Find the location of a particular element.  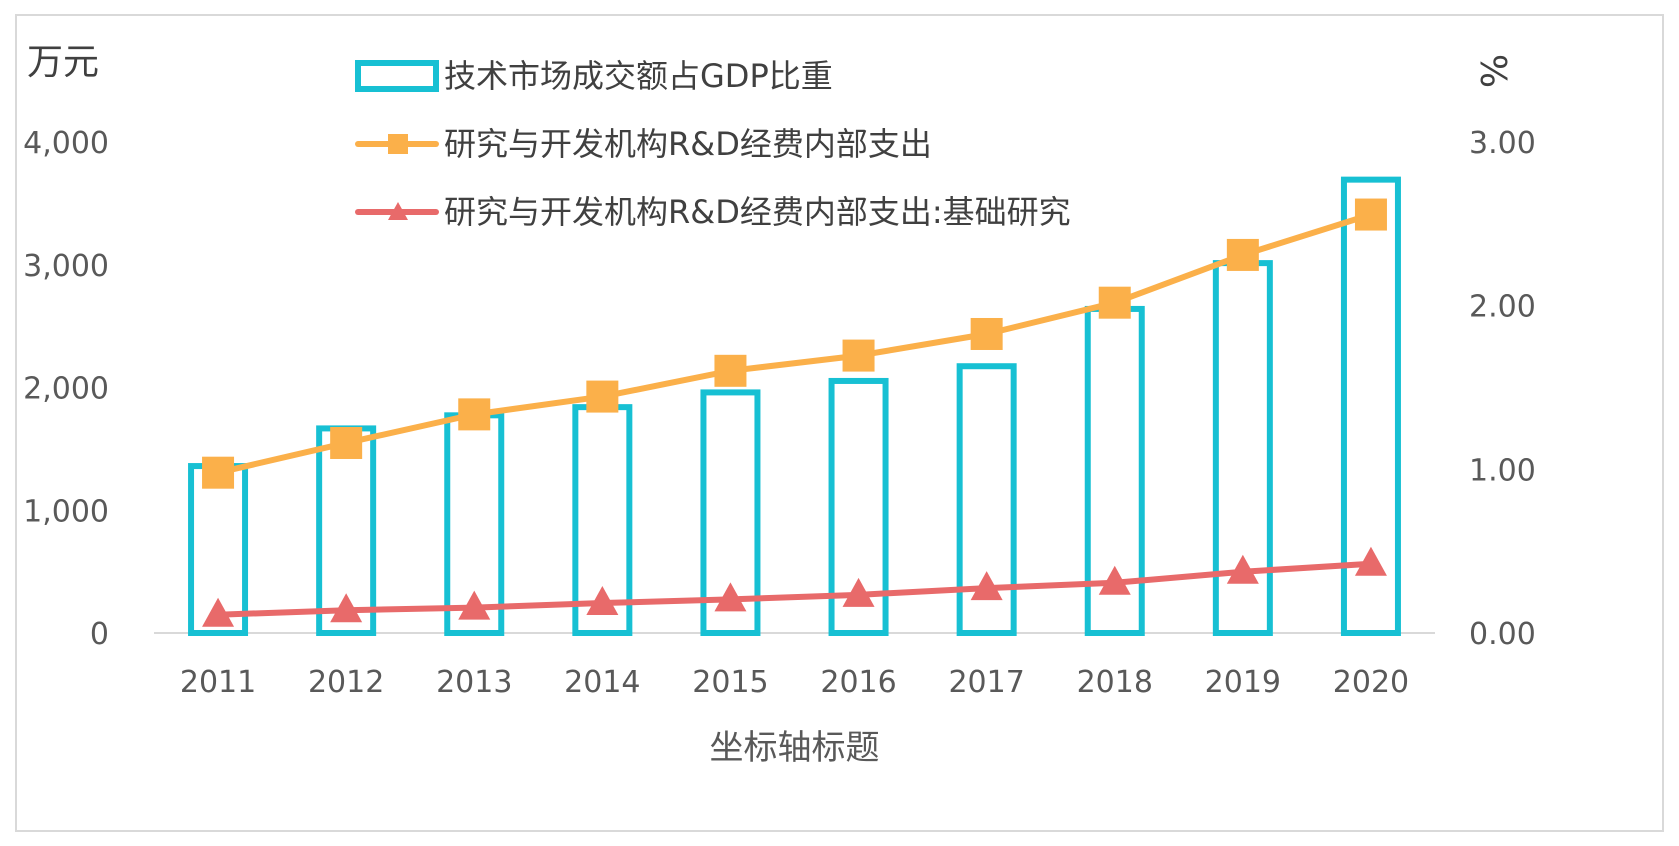

legend-label-bar: 技术市场成交额占GDP比重 is located at coordinates (638, 76).